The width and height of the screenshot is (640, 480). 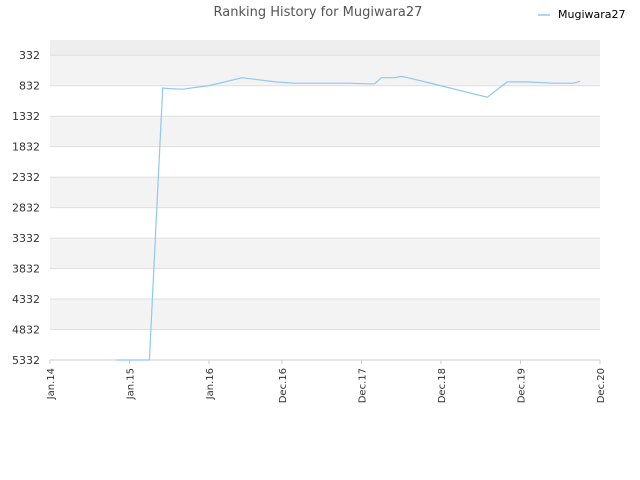 What do you see at coordinates (29, 86) in the screenshot?
I see `y-tick-label: 832` at bounding box center [29, 86].